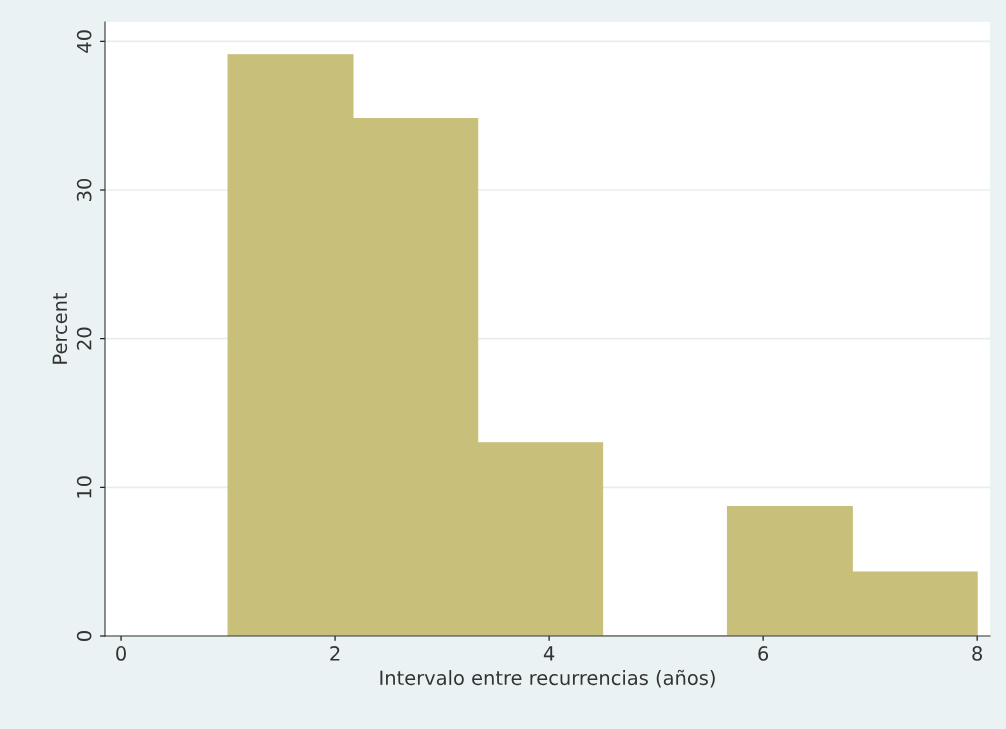 Image resolution: width=1006 pixels, height=729 pixels. Describe the element at coordinates (84, 338) in the screenshot. I see `y-tick-label: 20` at that location.